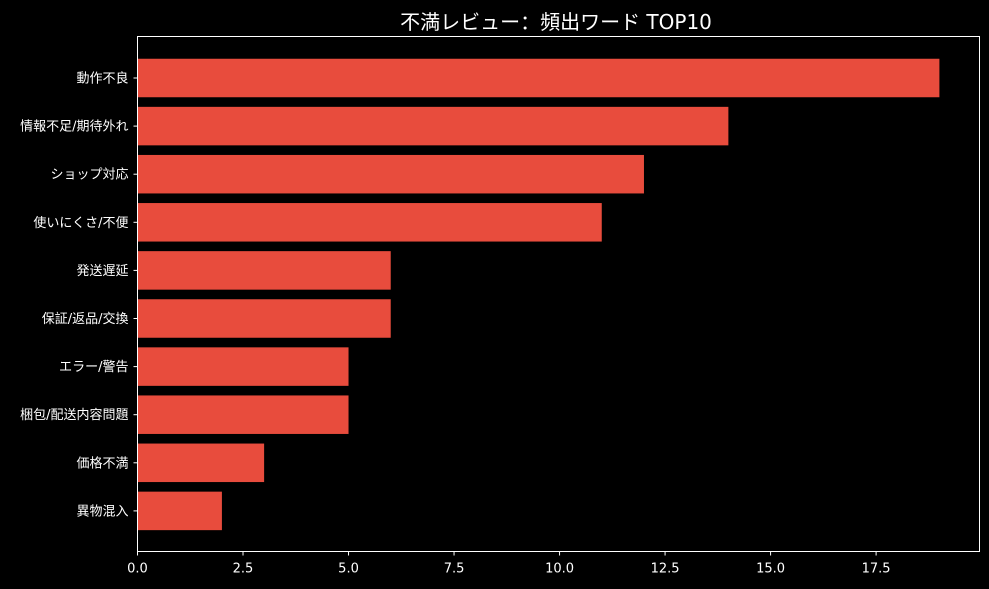 The width and height of the screenshot is (989, 589). Describe the element at coordinates (80, 223) in the screenshot. I see `y-tick-label: 使いにくさ/不便` at that location.